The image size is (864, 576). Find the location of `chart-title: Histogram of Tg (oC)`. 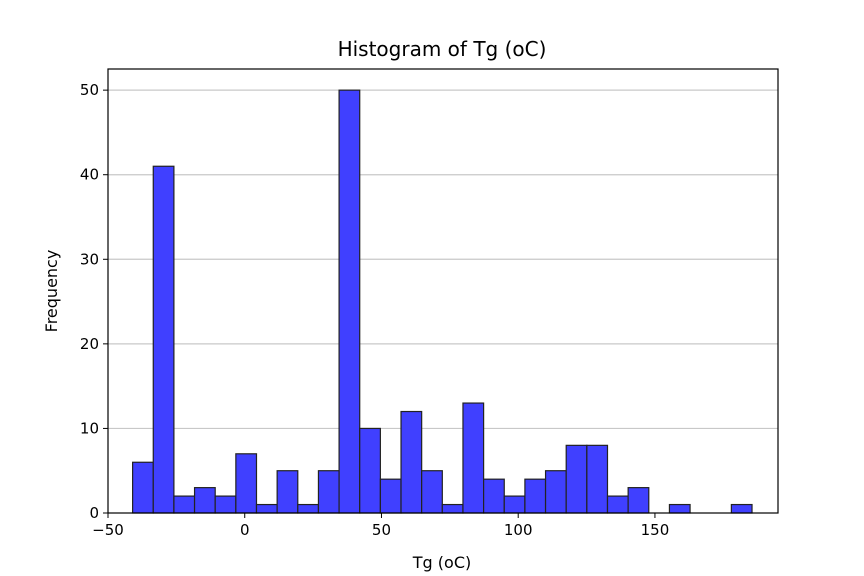

chart-title: Histogram of Tg (oC) is located at coordinates (442, 49).